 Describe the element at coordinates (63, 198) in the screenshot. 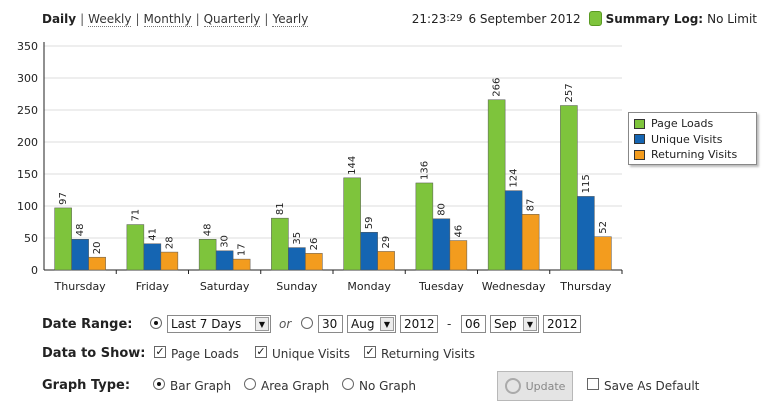

I see `bar-value-label: 97` at that location.